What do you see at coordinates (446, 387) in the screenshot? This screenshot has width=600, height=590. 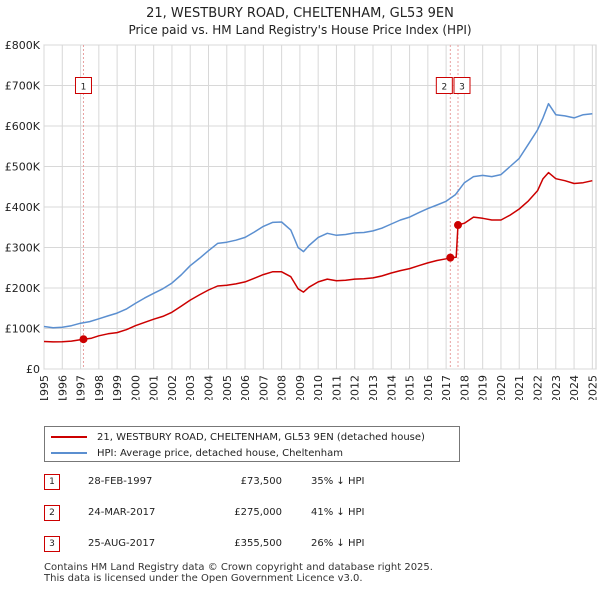 I see `x-tick-label: 2017` at bounding box center [446, 387].